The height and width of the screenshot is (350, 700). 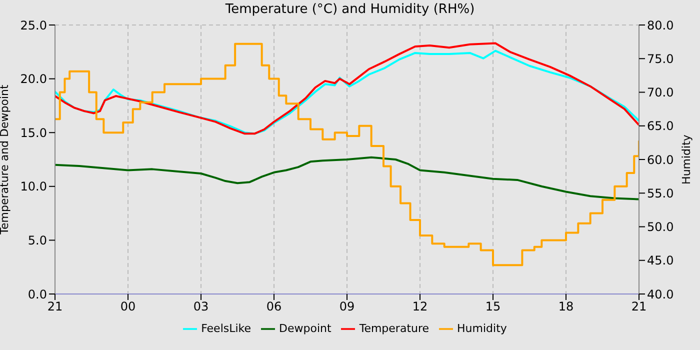 I want to click on chart-title: Temperature (°C) and Humidity (RH%), so click(x=350, y=9).